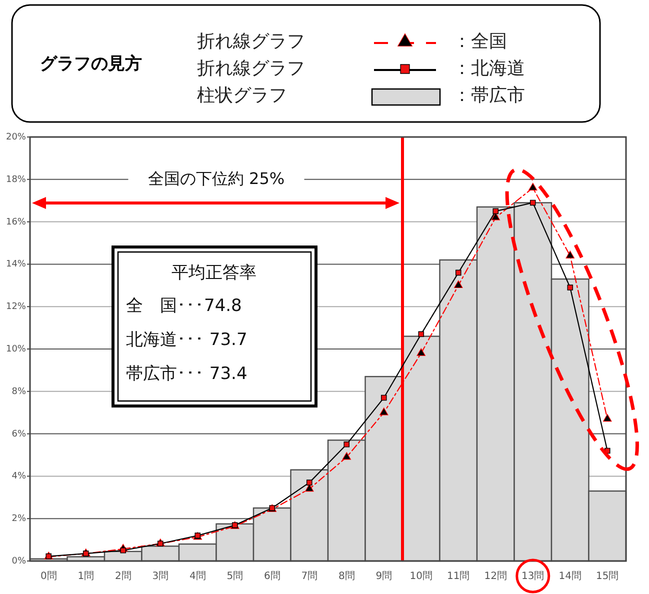  What do you see at coordinates (272, 576) in the screenshot?
I see `x-tick-label: 6問` at bounding box center [272, 576].